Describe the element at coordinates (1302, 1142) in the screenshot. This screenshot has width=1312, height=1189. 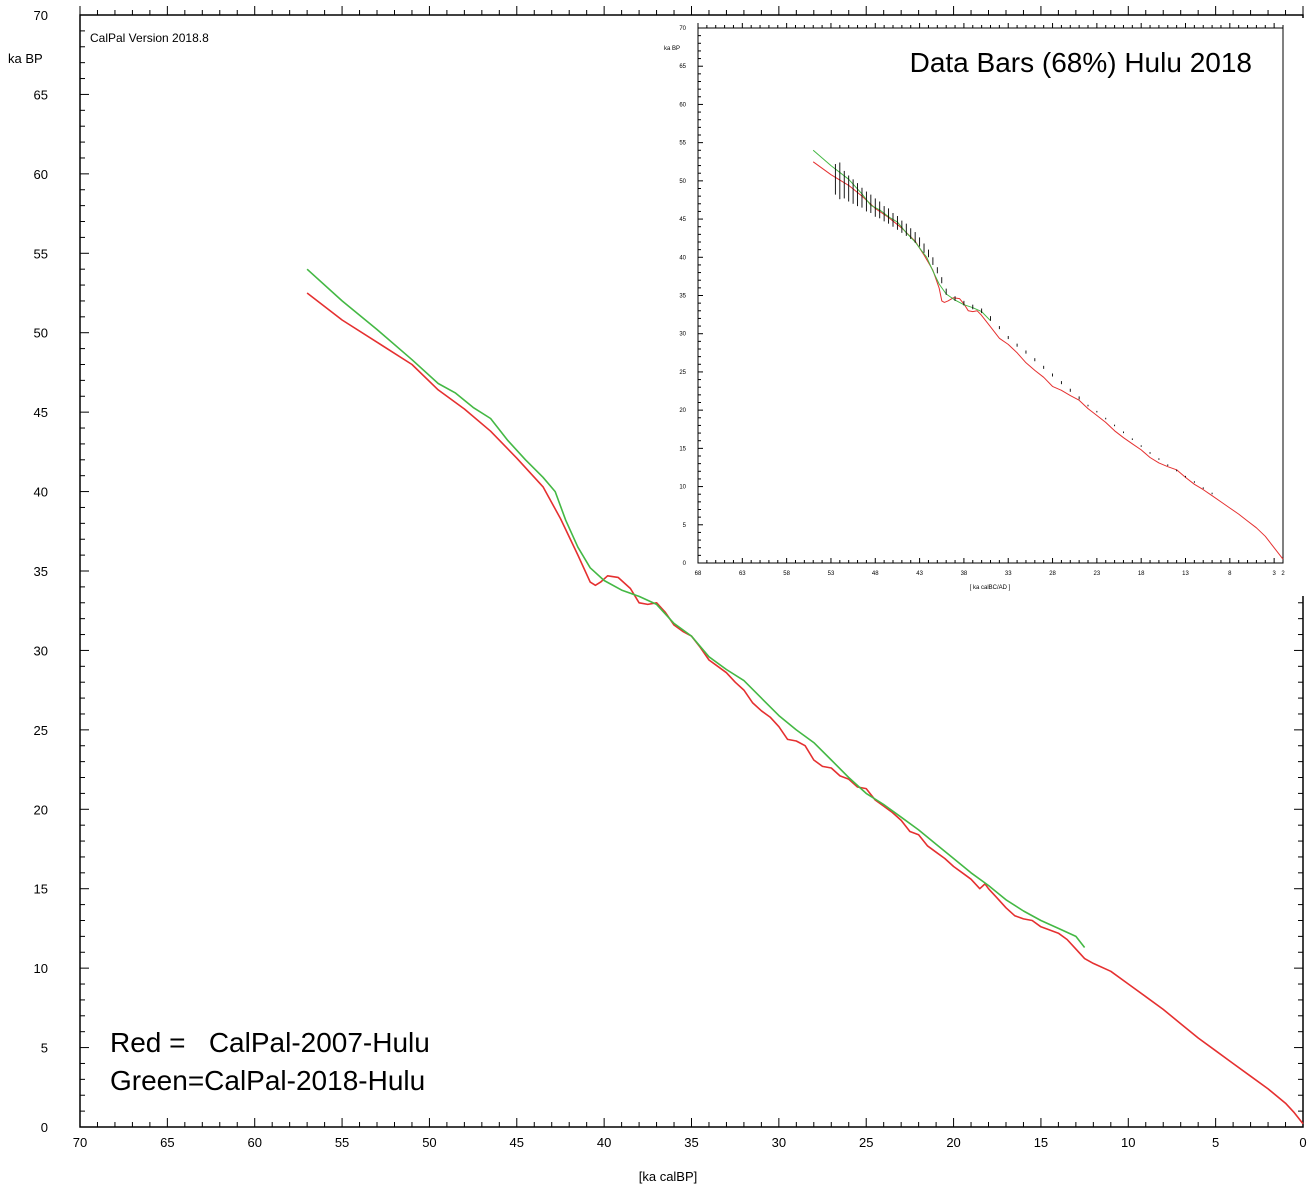
I see `x-tick-label: 0` at that location.